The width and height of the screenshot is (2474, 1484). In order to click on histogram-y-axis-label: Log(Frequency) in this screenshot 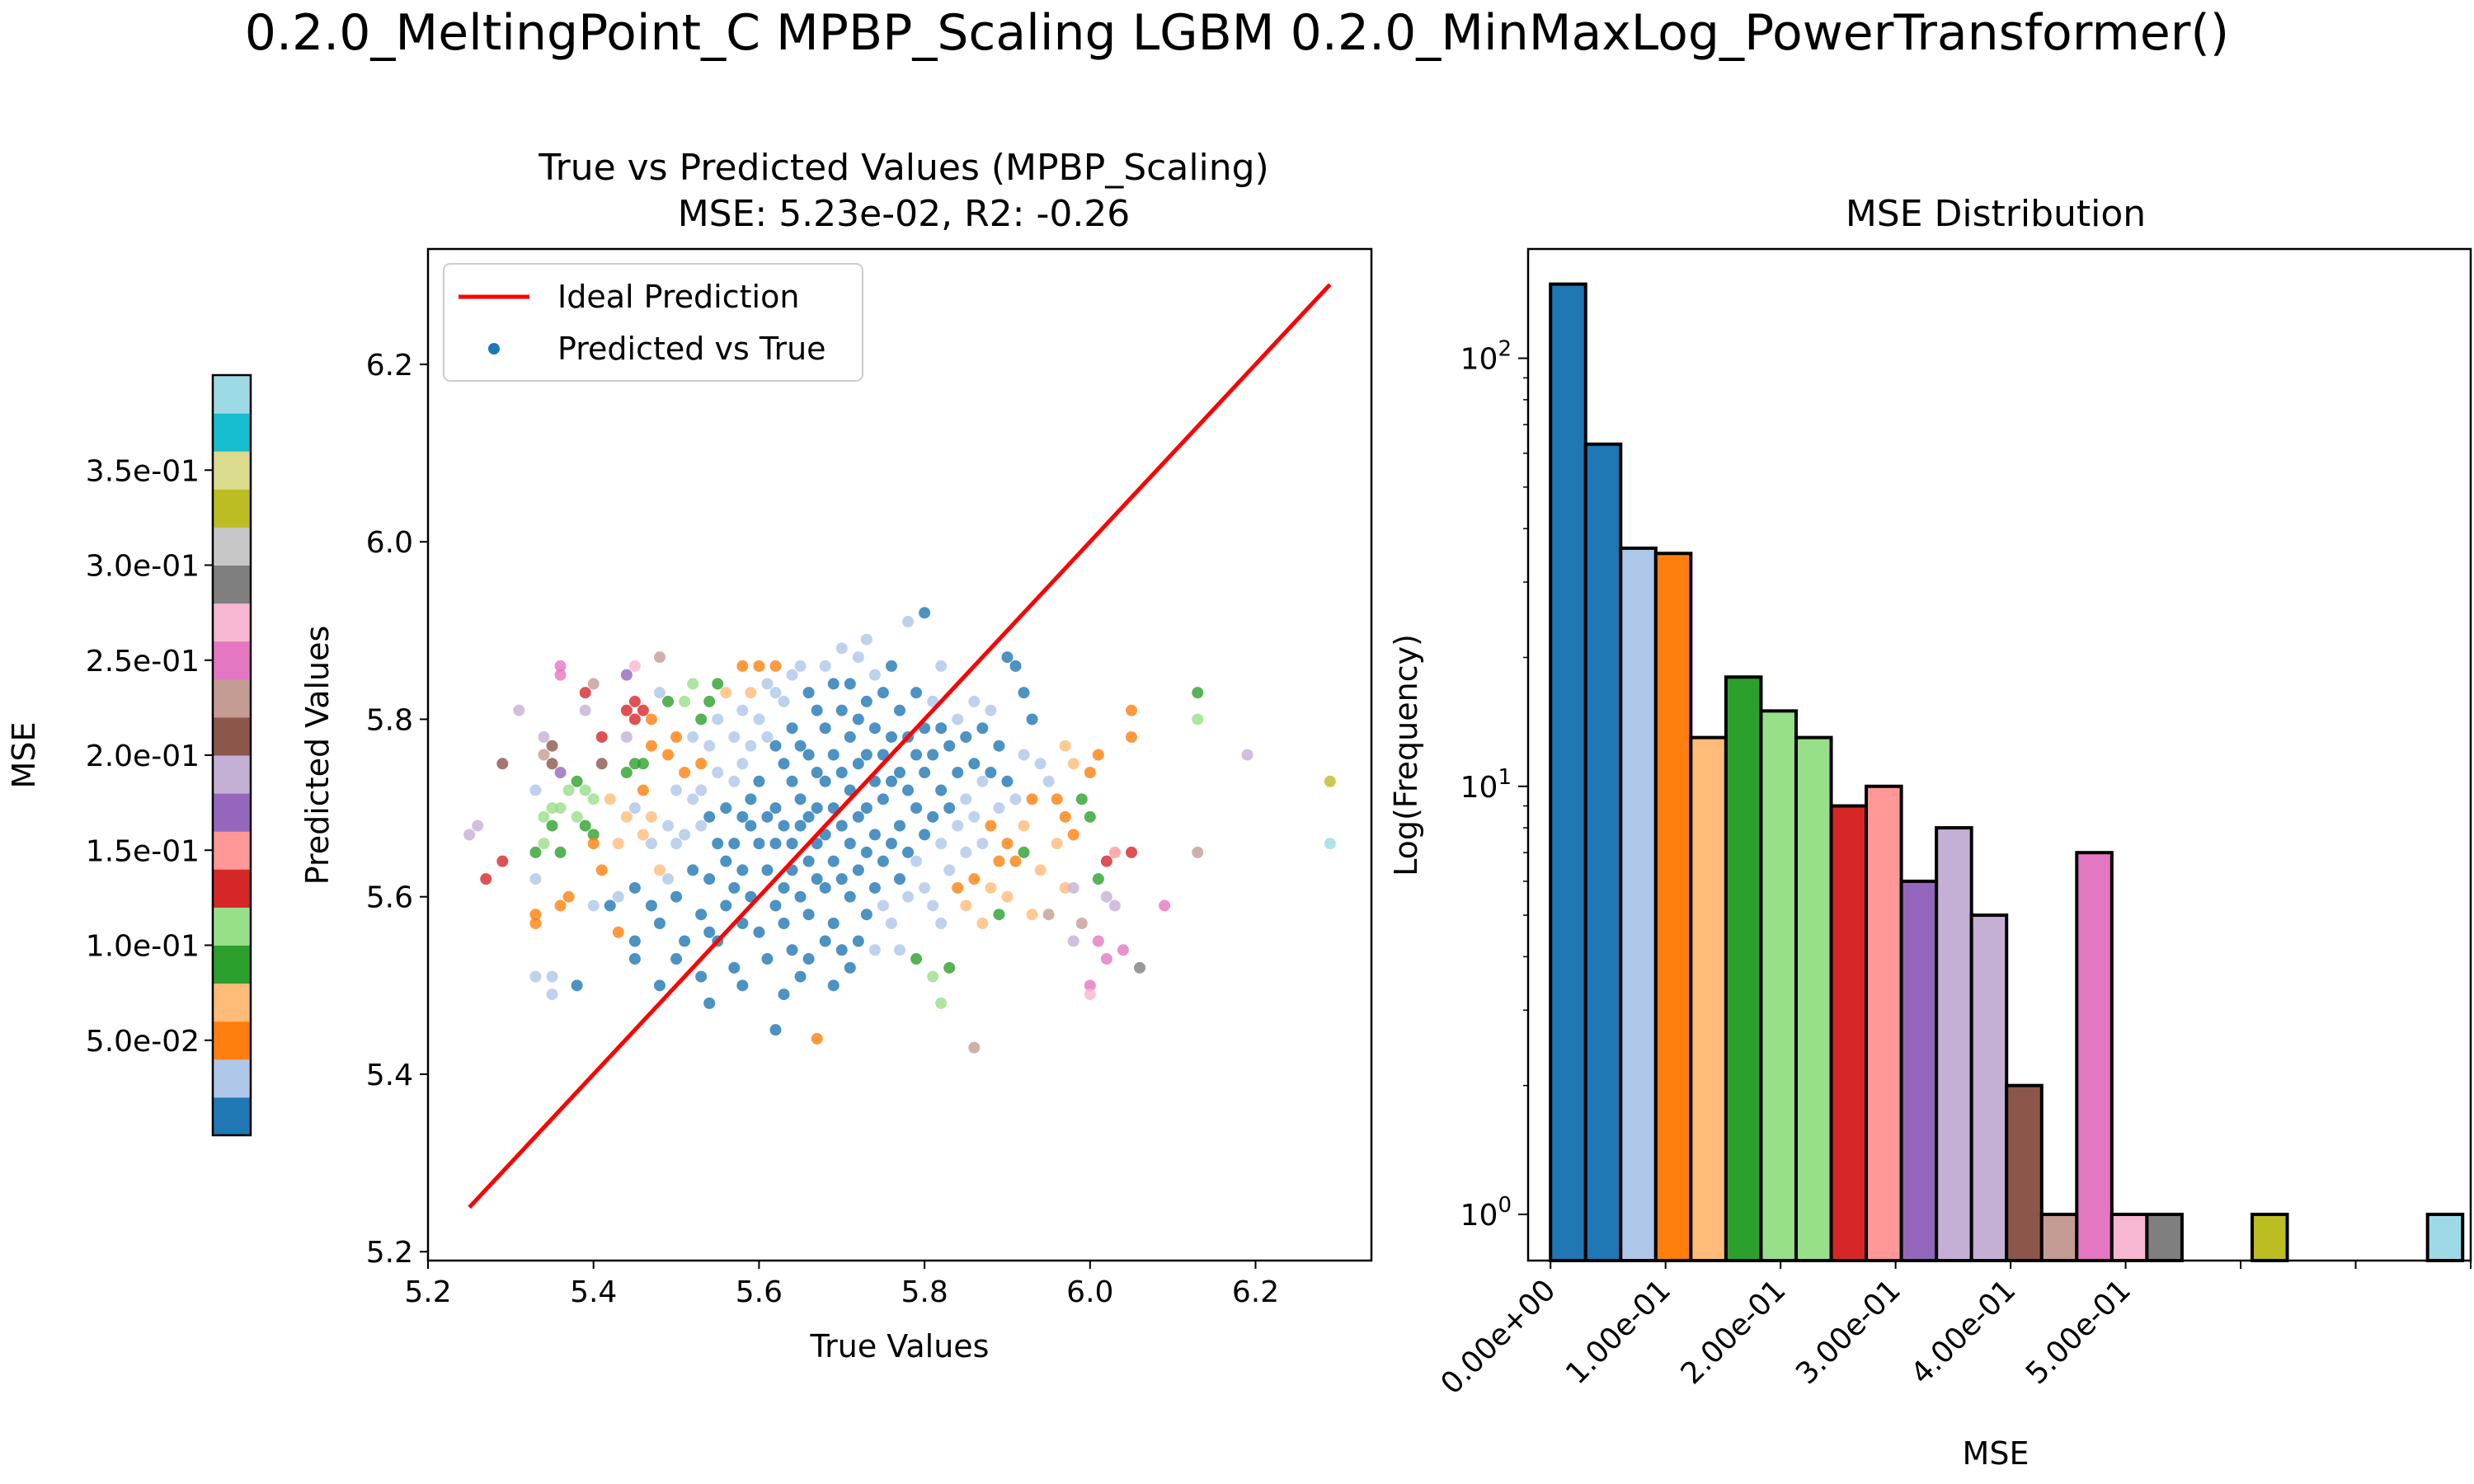, I will do `click(1406, 755)`.